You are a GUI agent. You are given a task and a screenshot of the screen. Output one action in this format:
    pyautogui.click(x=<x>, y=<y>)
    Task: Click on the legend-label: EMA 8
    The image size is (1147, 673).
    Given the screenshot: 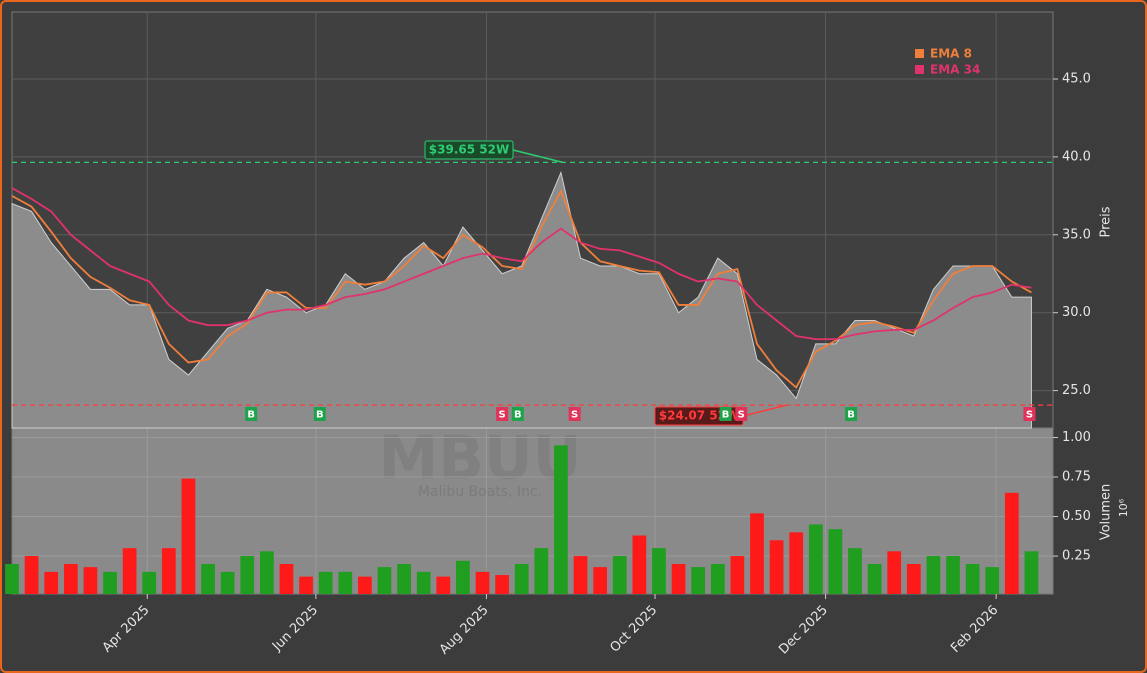 What is the action you would take?
    pyautogui.click(x=951, y=54)
    